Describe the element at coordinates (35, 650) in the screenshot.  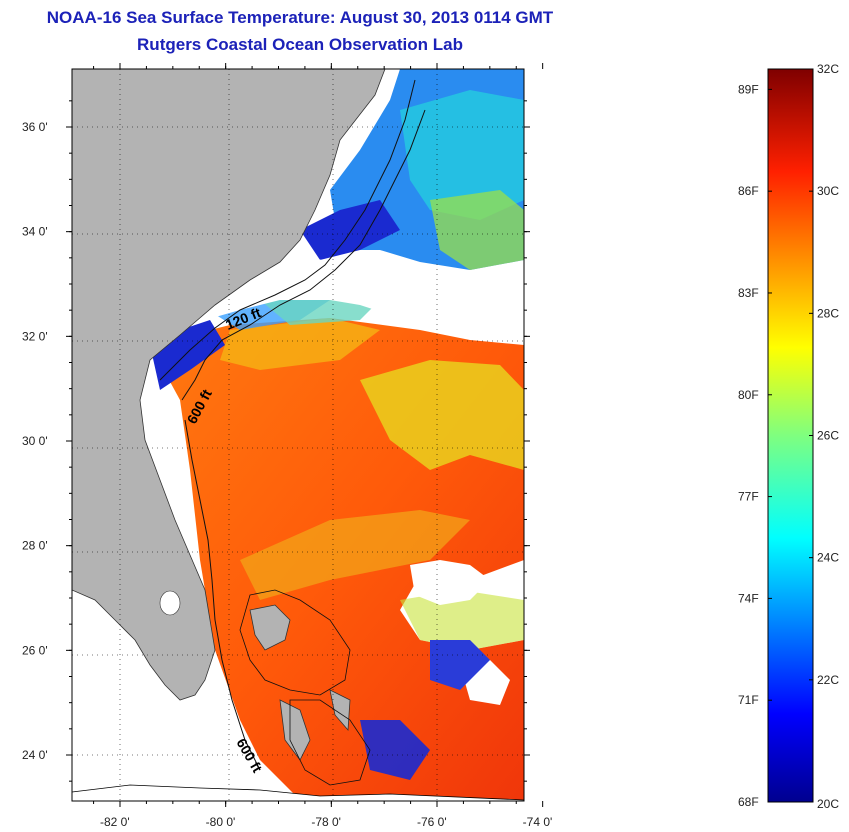
I see `lat-tick-label: 26 0'` at that location.